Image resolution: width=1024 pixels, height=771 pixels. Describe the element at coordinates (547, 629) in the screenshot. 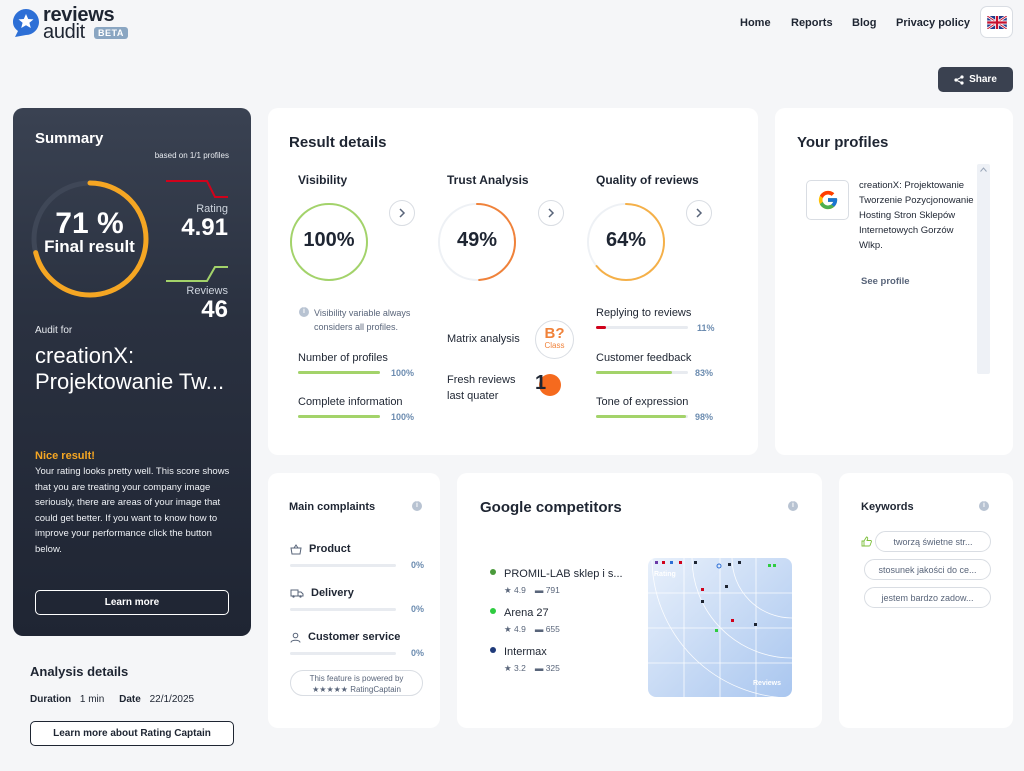

I see `comment-icon: ▬ 655` at that location.